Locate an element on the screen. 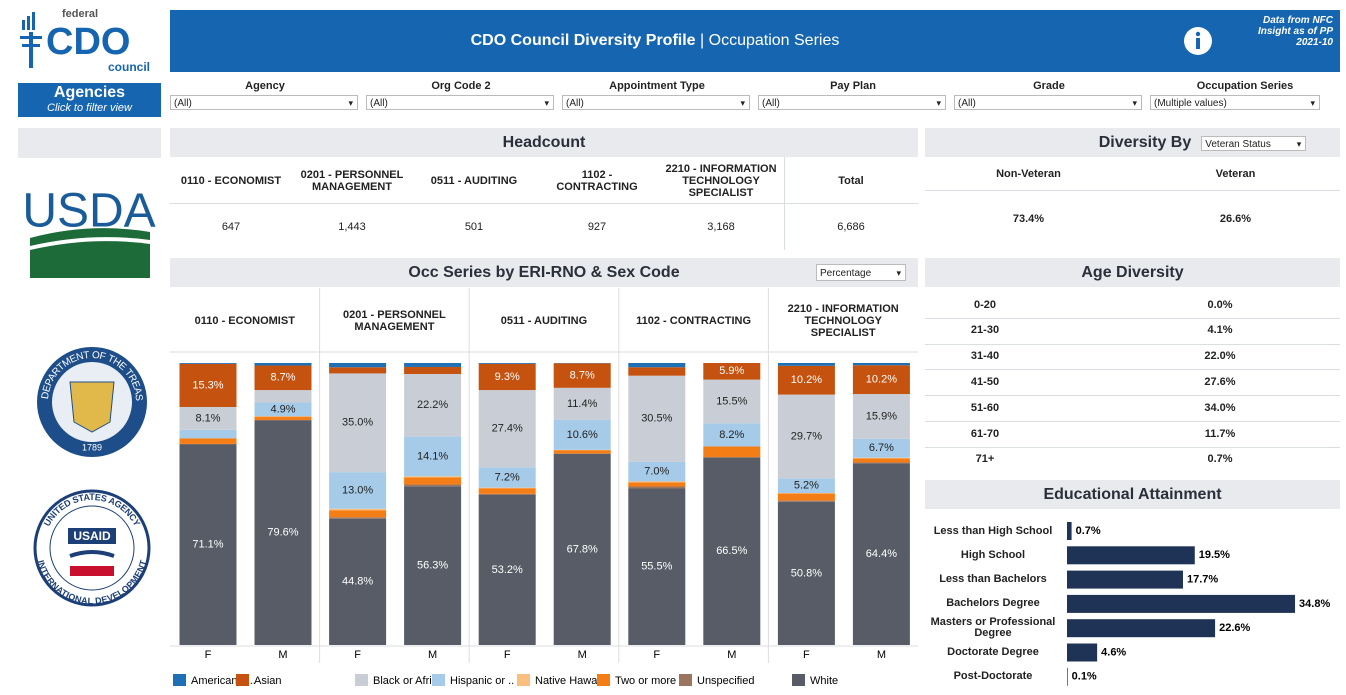 This screenshot has width=1346, height=695. segment-label: 71.1% is located at coordinates (207, 545).